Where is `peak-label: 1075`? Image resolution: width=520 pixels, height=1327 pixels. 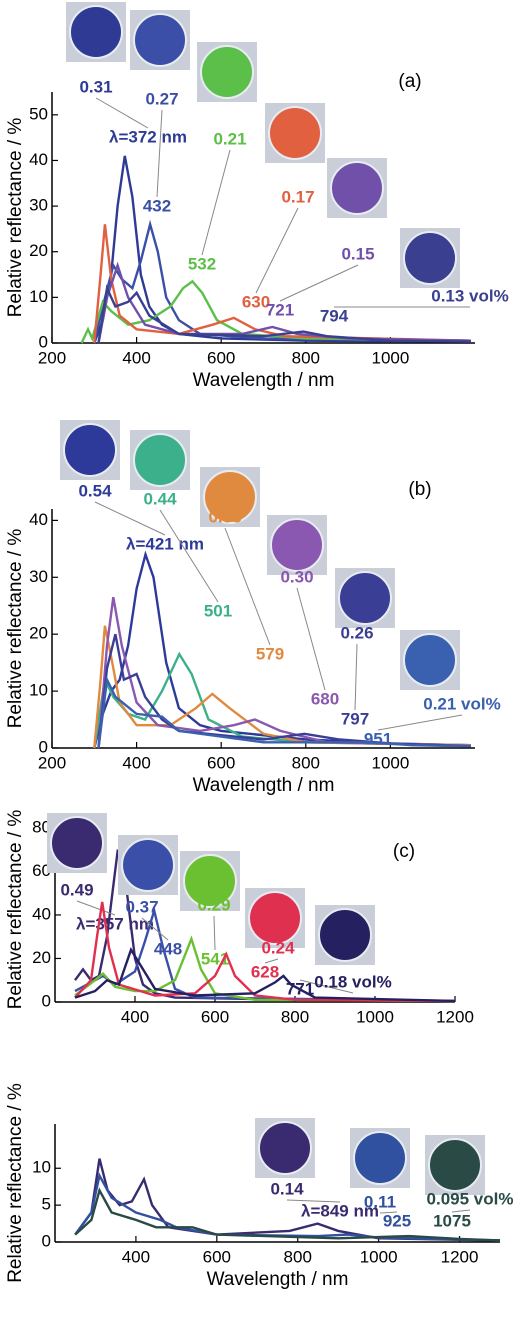
peak-label: 1075 is located at coordinates (452, 1220).